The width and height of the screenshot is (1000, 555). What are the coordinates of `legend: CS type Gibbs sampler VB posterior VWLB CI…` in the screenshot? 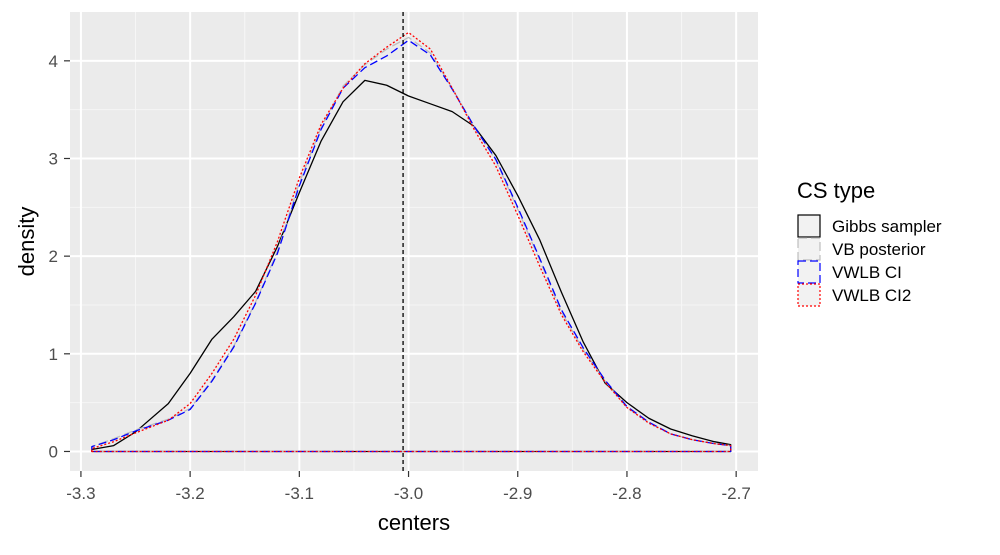 It's located at (869, 242).